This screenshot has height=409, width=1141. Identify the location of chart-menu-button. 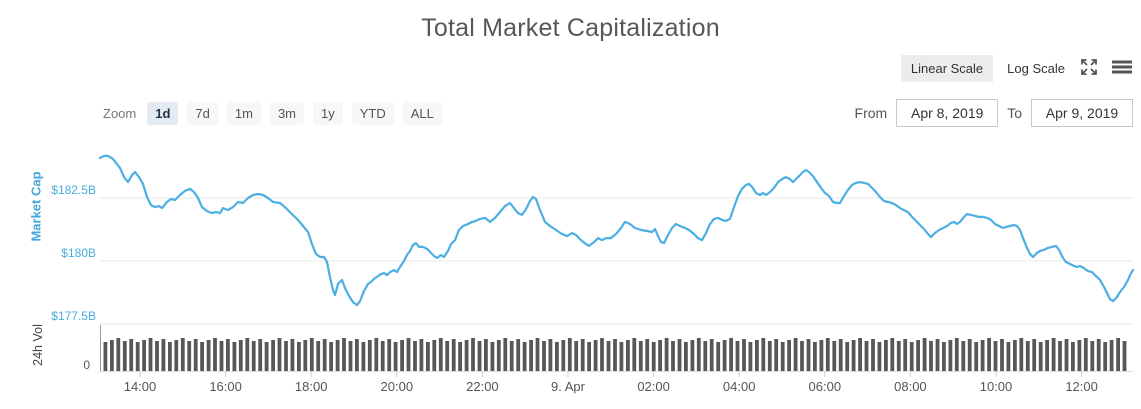
(1122, 68).